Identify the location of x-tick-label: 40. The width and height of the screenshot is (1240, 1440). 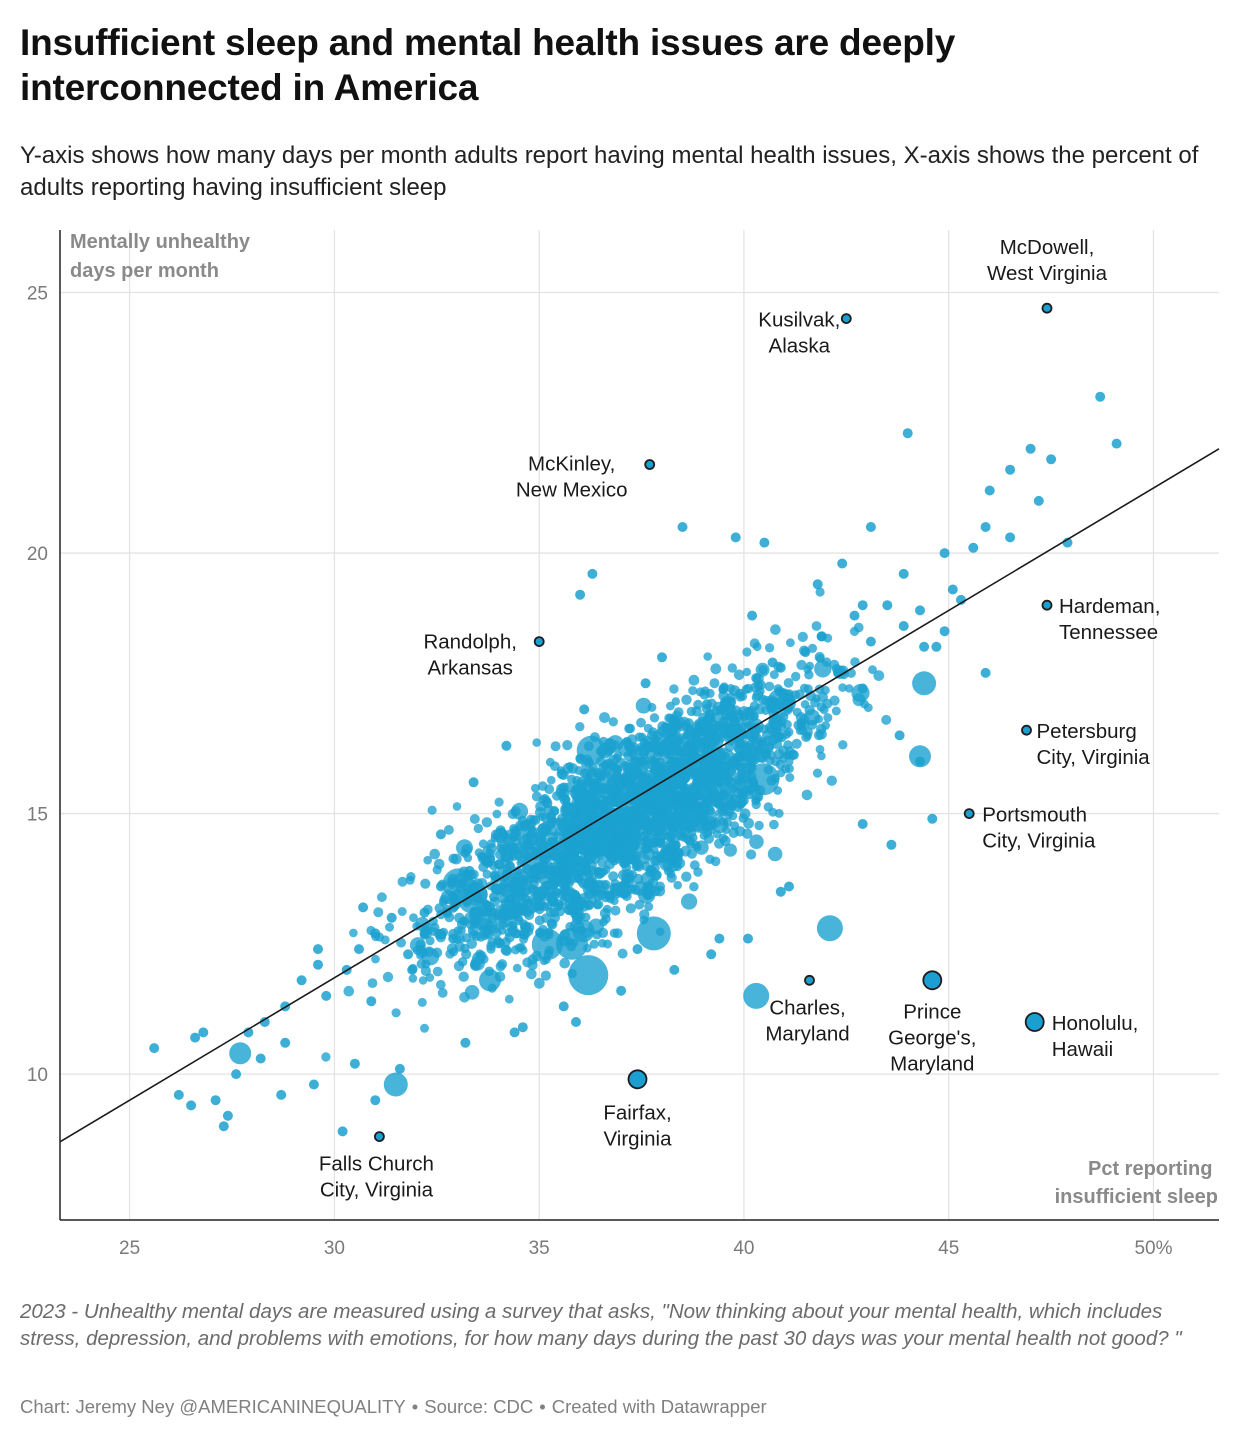
(743, 1248).